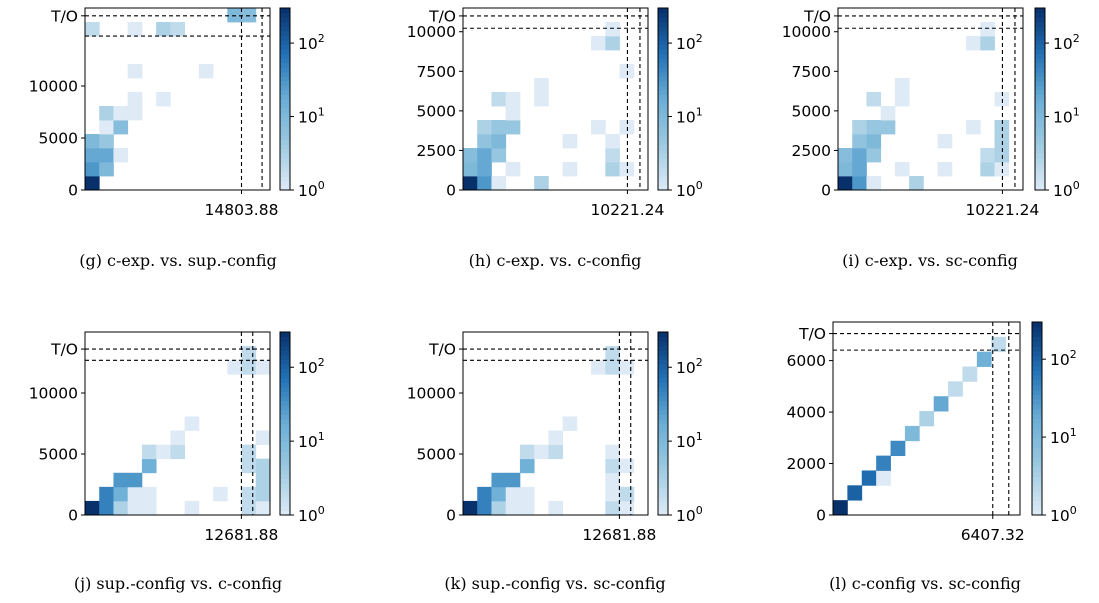 This screenshot has width=1099, height=603. I want to click on plot-frame, so click(555, 99).